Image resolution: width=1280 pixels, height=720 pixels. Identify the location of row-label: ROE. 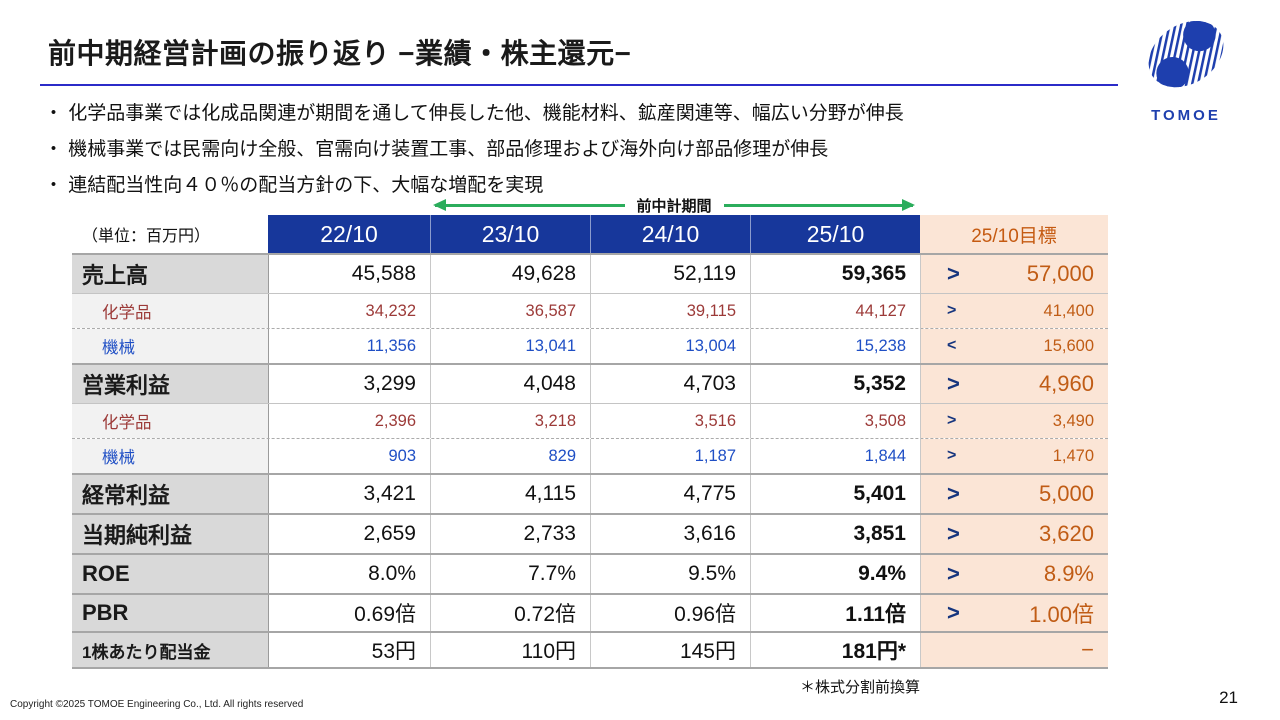
(170, 574).